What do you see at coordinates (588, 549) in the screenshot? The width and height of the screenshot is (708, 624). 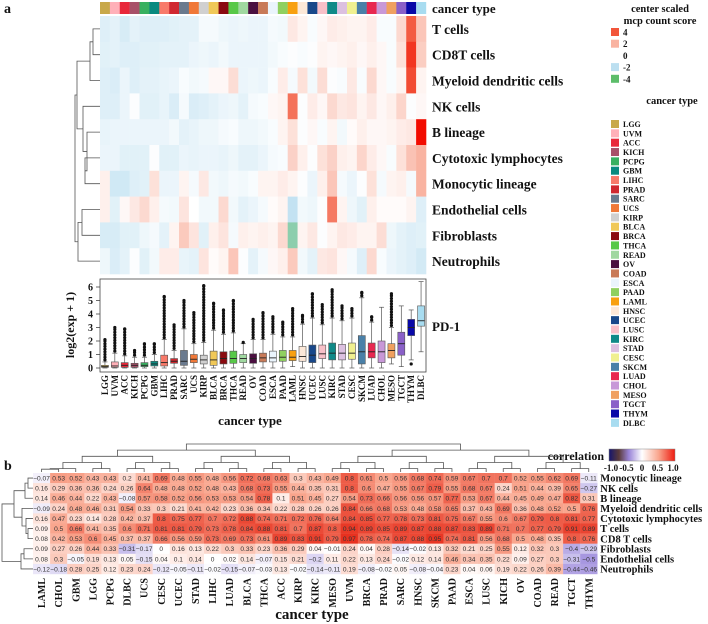 I see `correlation-value: −0.29` at bounding box center [588, 549].